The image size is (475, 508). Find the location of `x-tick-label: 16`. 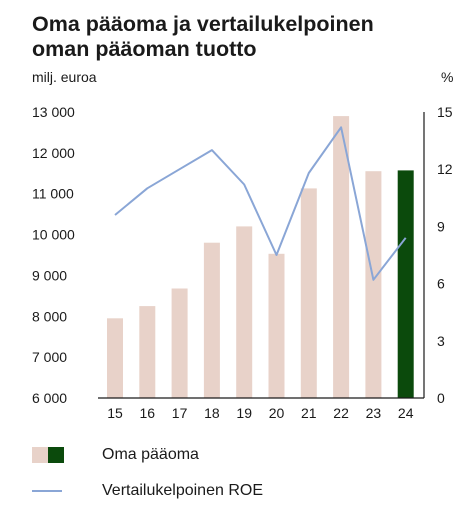

x-tick-label: 16 is located at coordinates (148, 413).